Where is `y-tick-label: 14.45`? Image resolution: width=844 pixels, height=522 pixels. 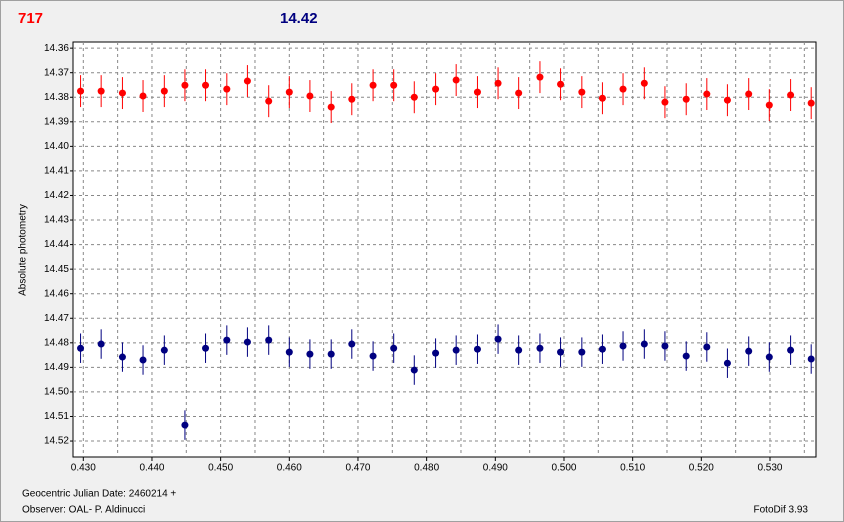
y-tick-label: 14.45 is located at coordinates (56, 269).